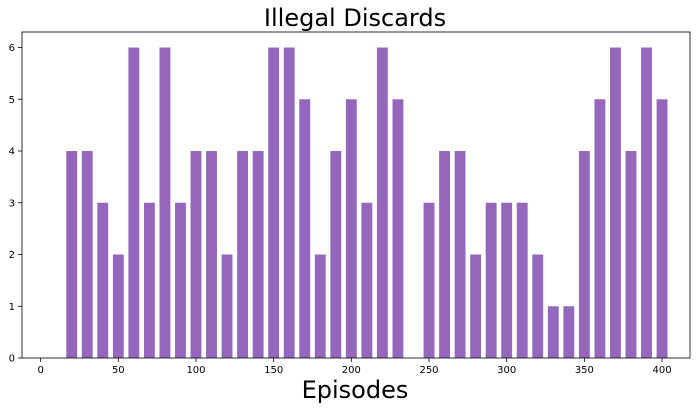 The image size is (697, 410). Describe the element at coordinates (12, 255) in the screenshot. I see `y-tick-label: 2` at that location.